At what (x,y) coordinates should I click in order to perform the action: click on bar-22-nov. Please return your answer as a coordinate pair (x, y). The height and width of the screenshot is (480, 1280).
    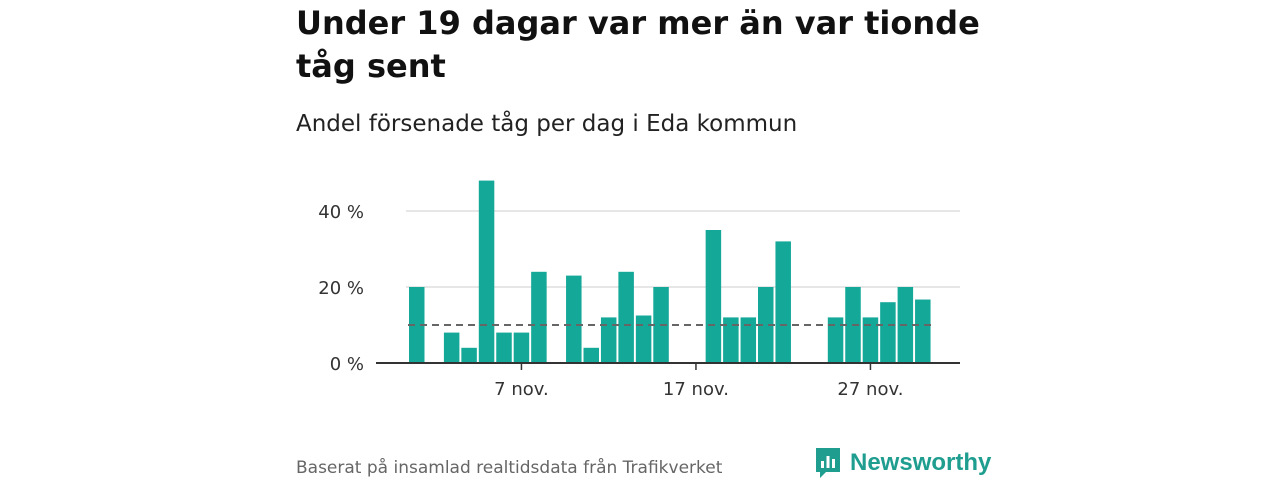
    Looking at the image, I should click on (783, 302).